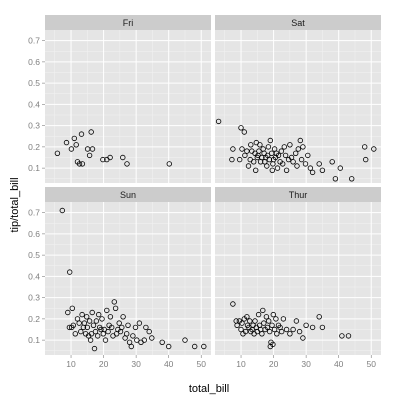  What do you see at coordinates (34, 104) in the screenshot?
I see `y-tick-label: 0.4` at bounding box center [34, 104].